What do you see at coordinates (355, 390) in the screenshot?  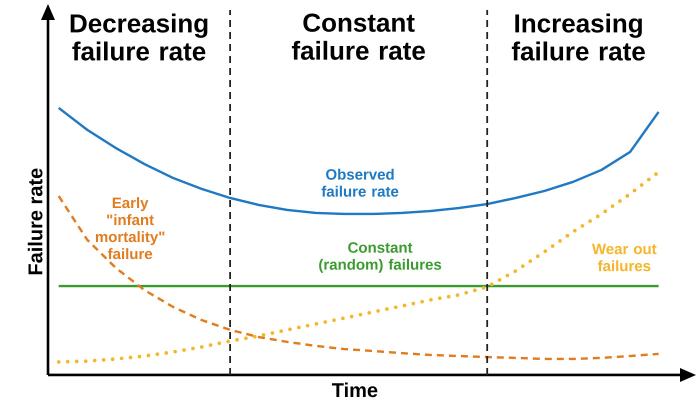 I see `x-axis-title: Time` at bounding box center [355, 390].